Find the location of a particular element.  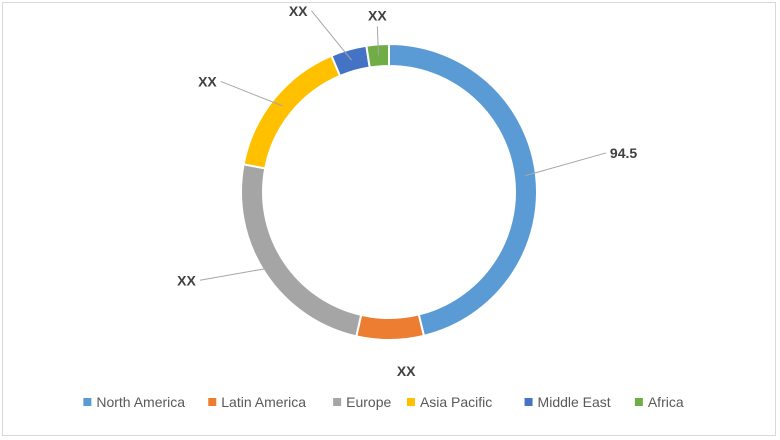

data-label-latin-america: XX is located at coordinates (406, 371).